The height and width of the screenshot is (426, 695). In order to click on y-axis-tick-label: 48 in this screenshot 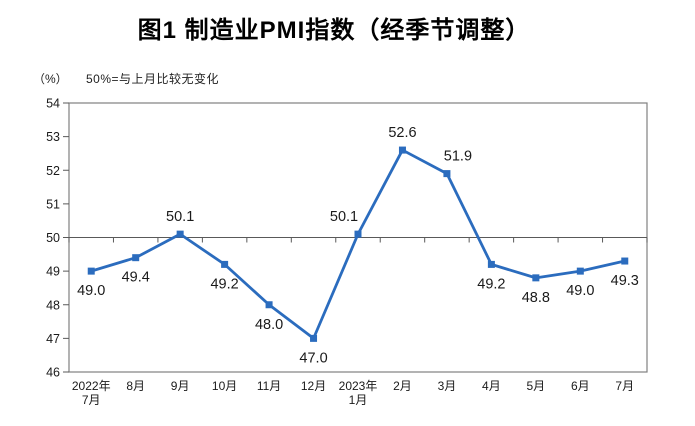, I will do `click(53, 305)`.